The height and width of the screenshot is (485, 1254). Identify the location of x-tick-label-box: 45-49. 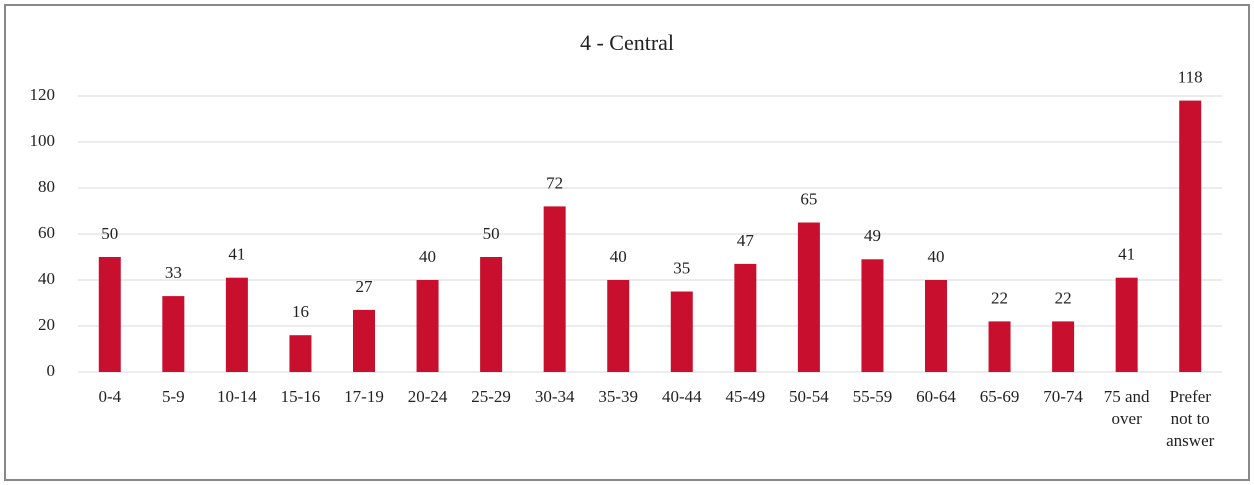
(745, 396).